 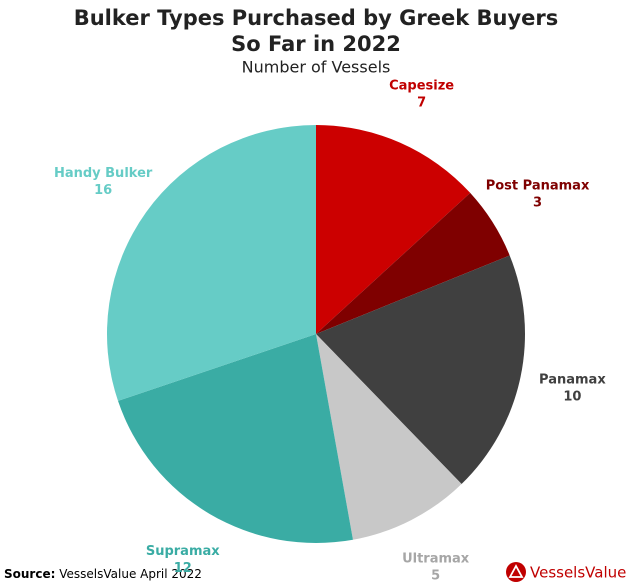 What do you see at coordinates (421, 86) in the screenshot?
I see `slice-label: Capesize` at bounding box center [421, 86].